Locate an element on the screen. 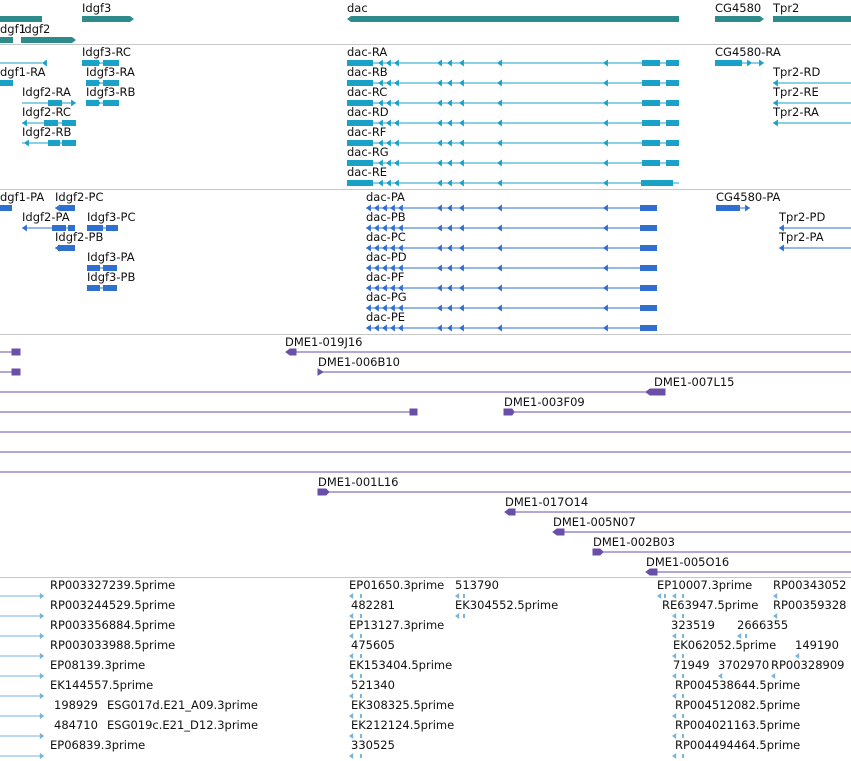  est-label: EK144557.5prime is located at coordinates (102, 685).